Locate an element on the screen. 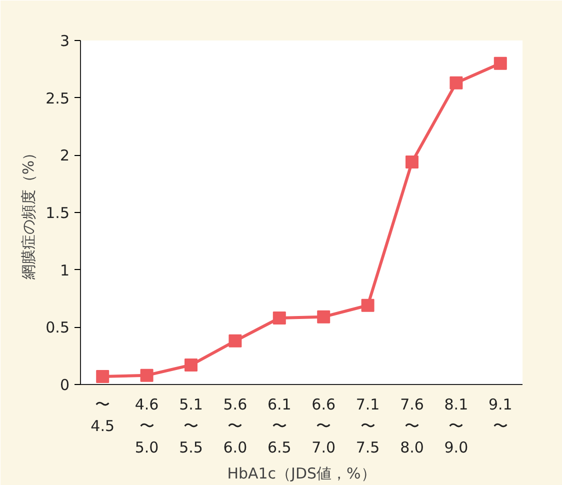 This screenshot has width=562, height=485. x-tick-label: 〜 4.5 is located at coordinates (102, 416).